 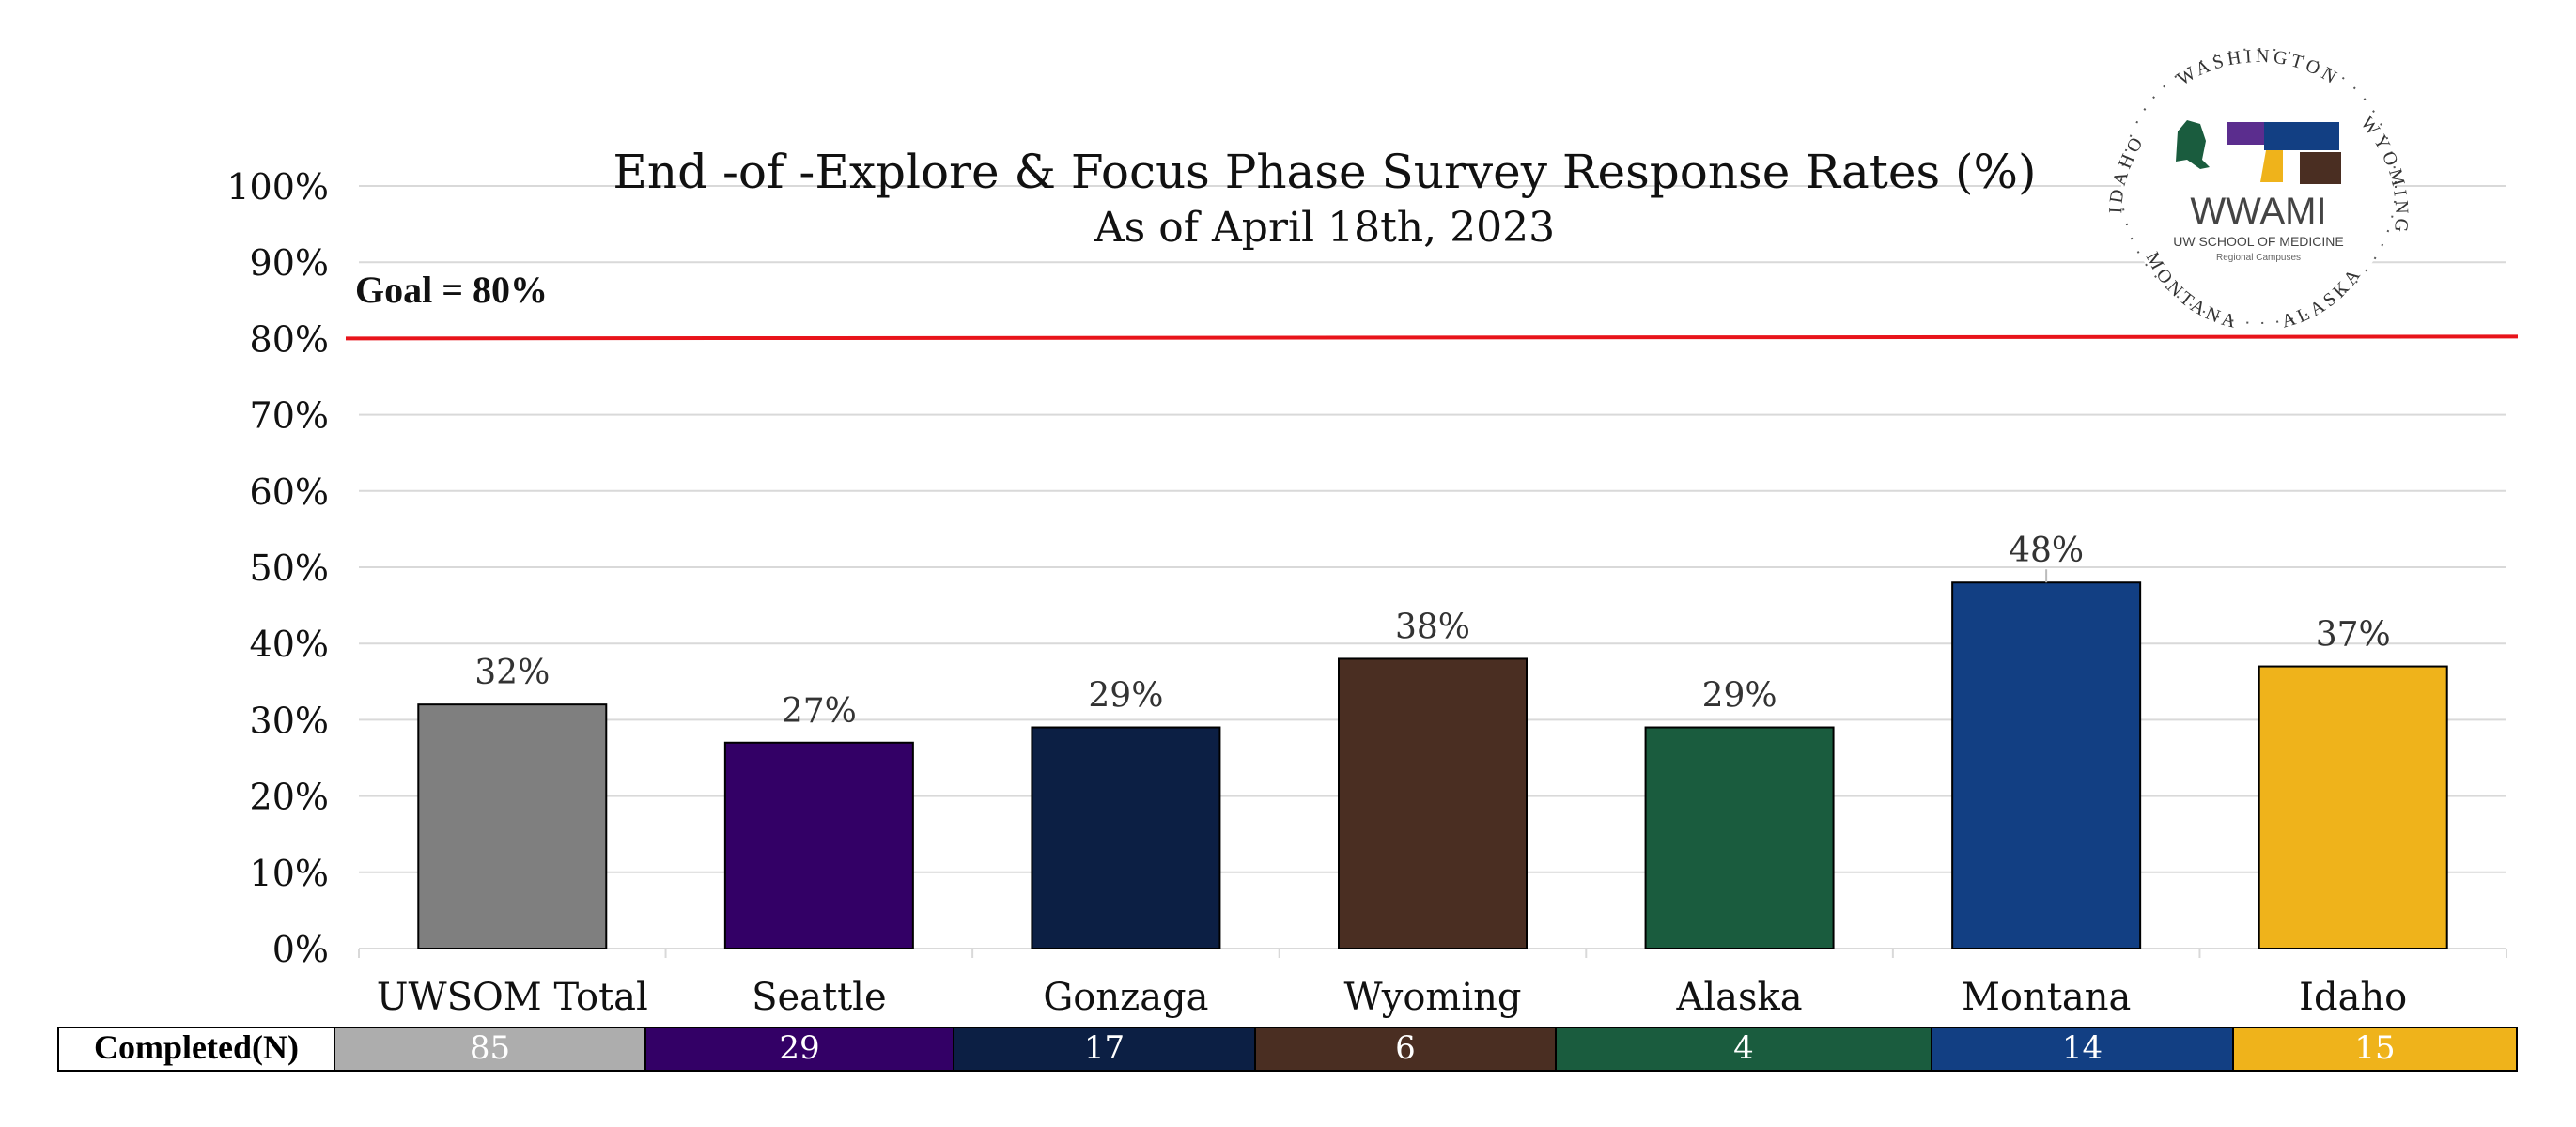 What do you see at coordinates (799, 1048) in the screenshot?
I see `table-cell-value: 29` at bounding box center [799, 1048].